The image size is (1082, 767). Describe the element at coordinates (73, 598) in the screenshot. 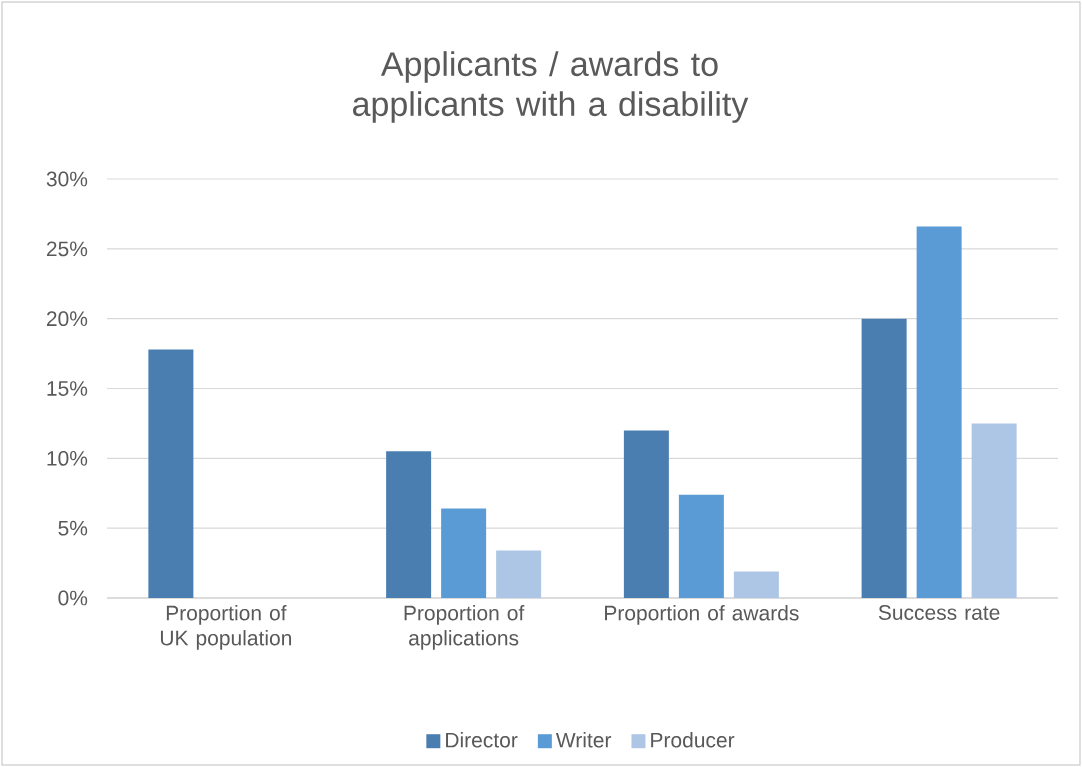

I see `y-tick-label: 0%` at that location.